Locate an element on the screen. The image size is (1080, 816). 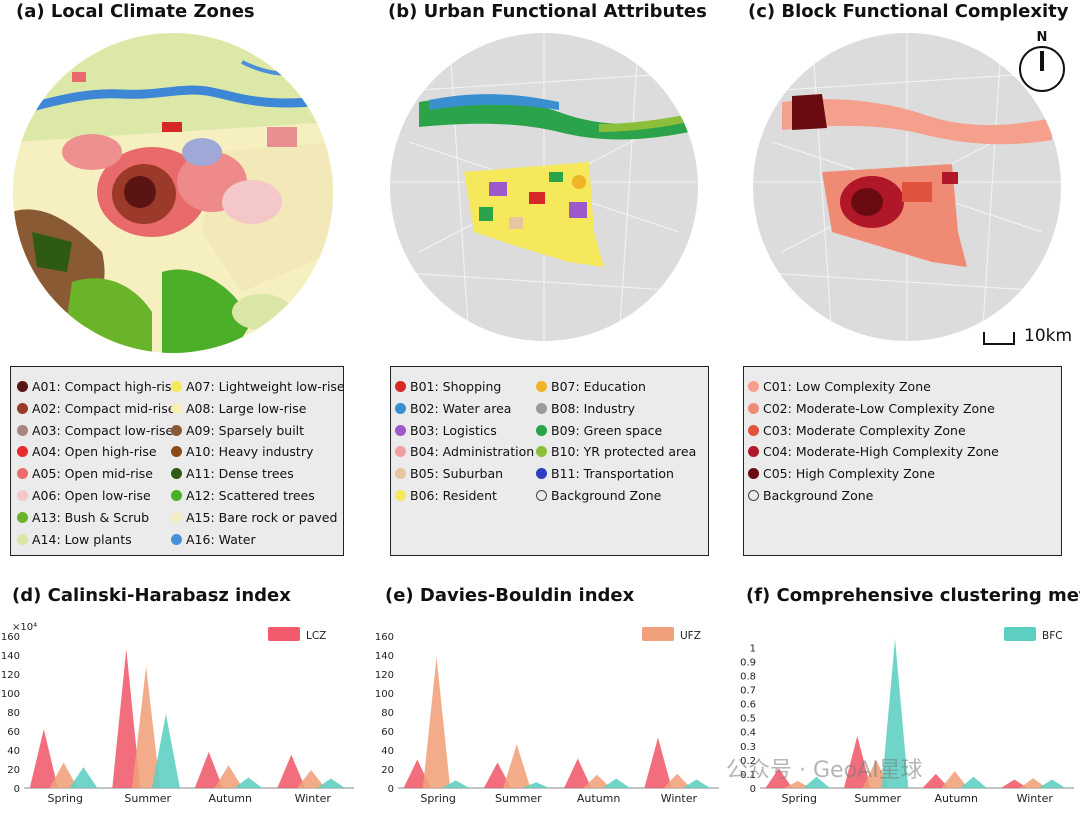
legend-item: A08: Large low-rise is located at coordinates (238, 408).